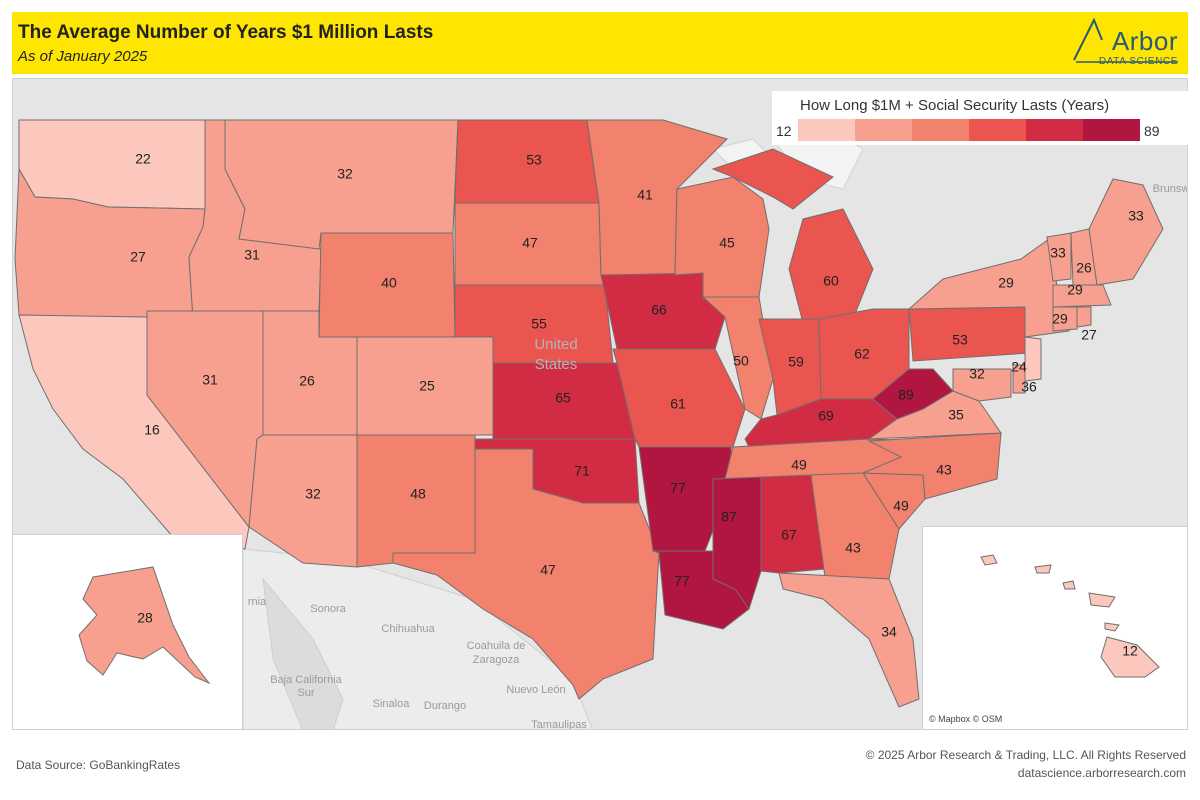 The width and height of the screenshot is (1200, 800). Describe the element at coordinates (392, 704) in the screenshot. I see `place-label: Sinaloa` at that location.